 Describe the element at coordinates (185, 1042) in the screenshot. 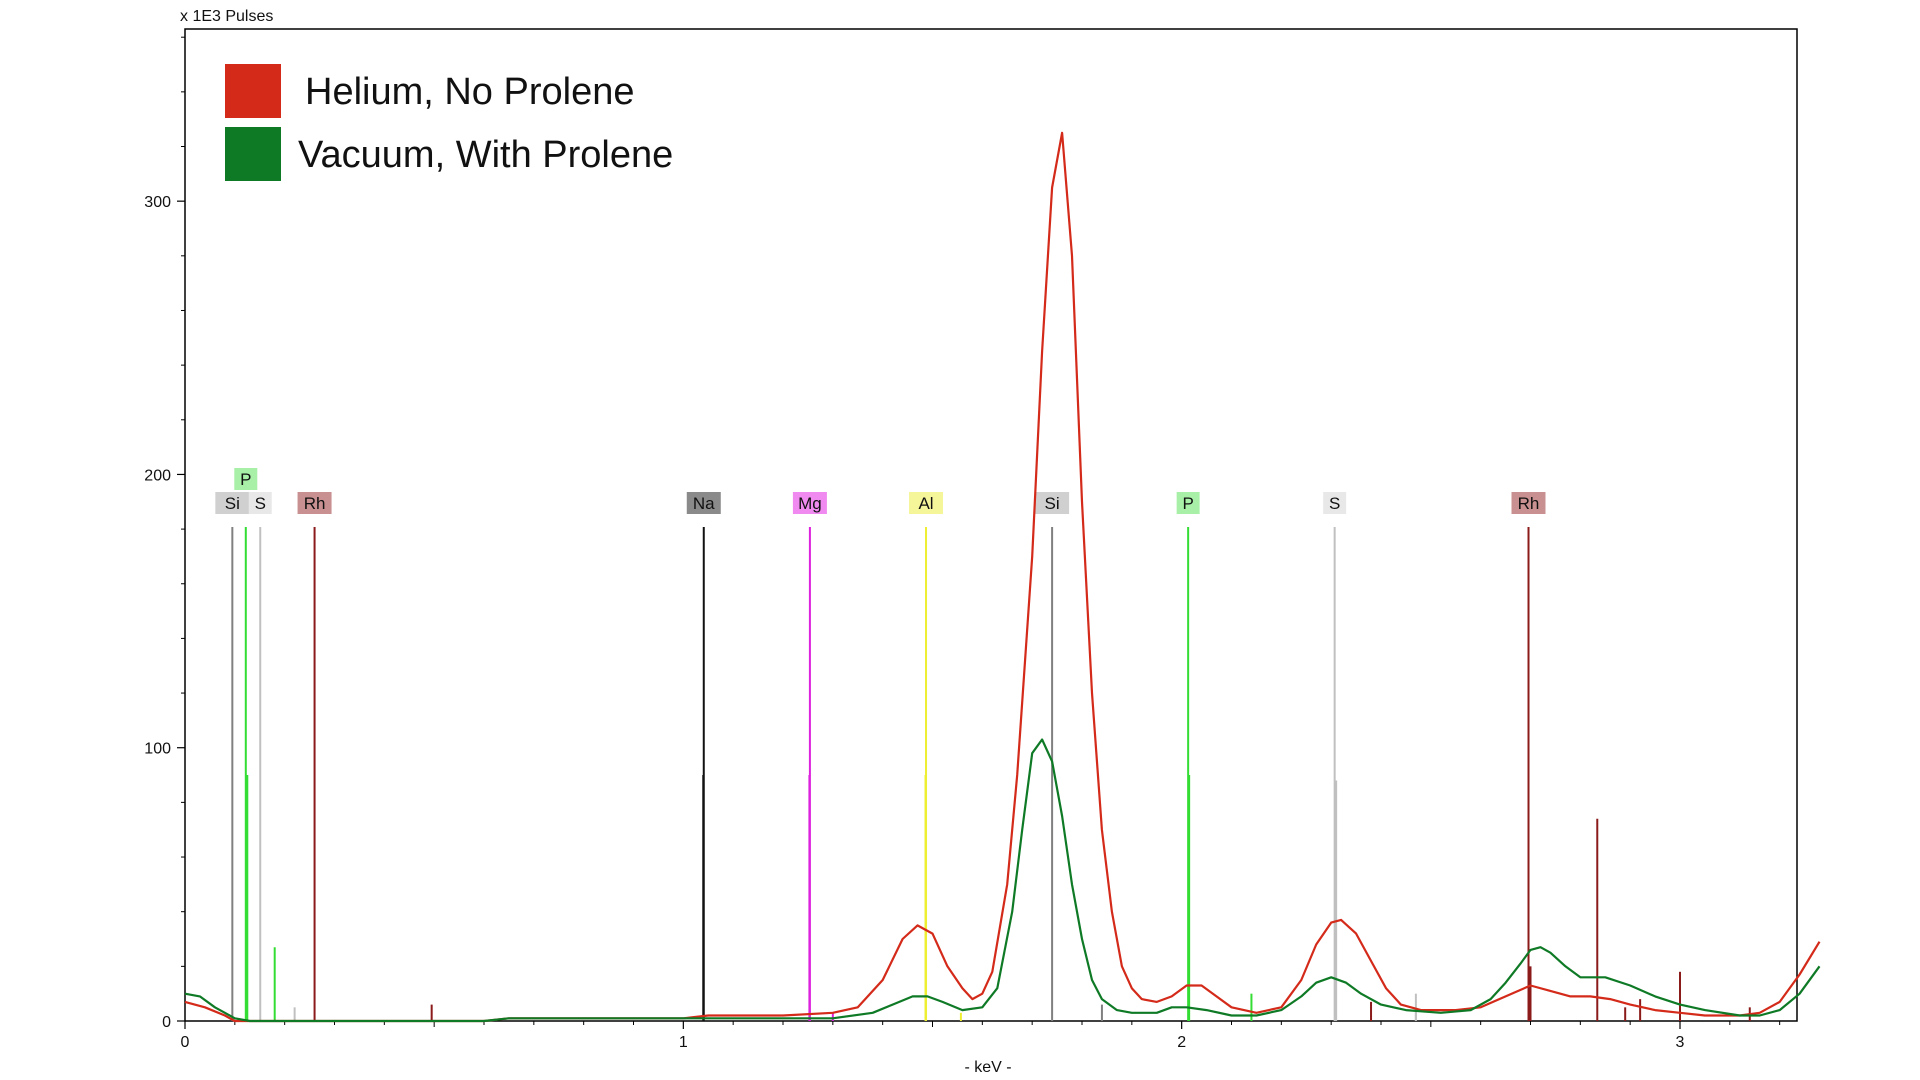

I see `x-tick-label: 0` at that location.